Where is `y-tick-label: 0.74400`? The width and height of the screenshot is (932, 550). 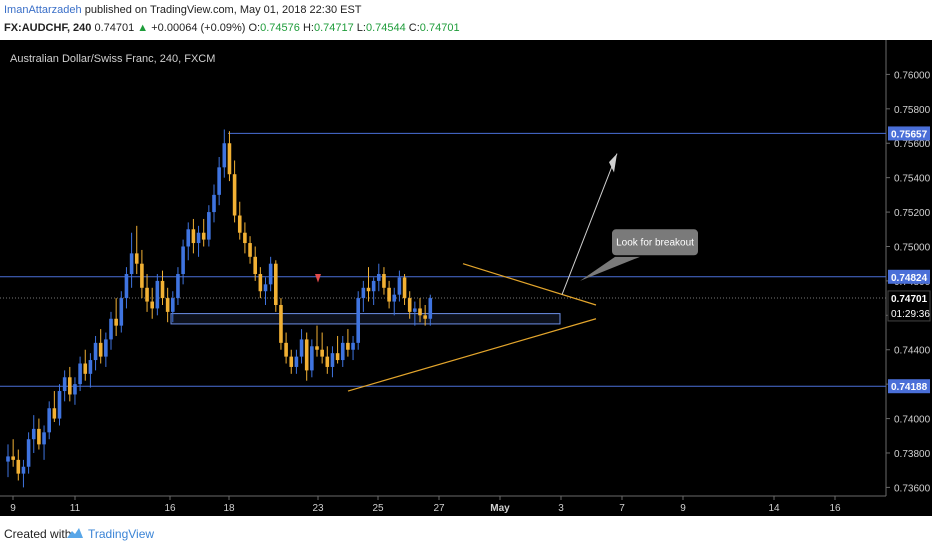 y-tick-label: 0.74400 is located at coordinates (912, 351).